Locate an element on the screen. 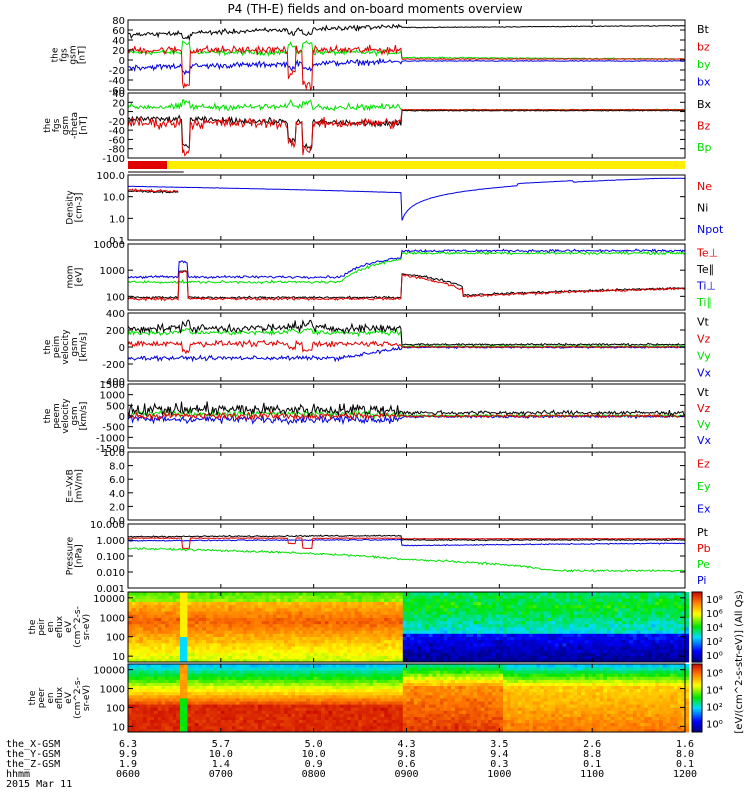 Image resolution: width=750 pixels, height=804 pixels. y-label-line: sr-eV) is located at coordinates (87, 627).